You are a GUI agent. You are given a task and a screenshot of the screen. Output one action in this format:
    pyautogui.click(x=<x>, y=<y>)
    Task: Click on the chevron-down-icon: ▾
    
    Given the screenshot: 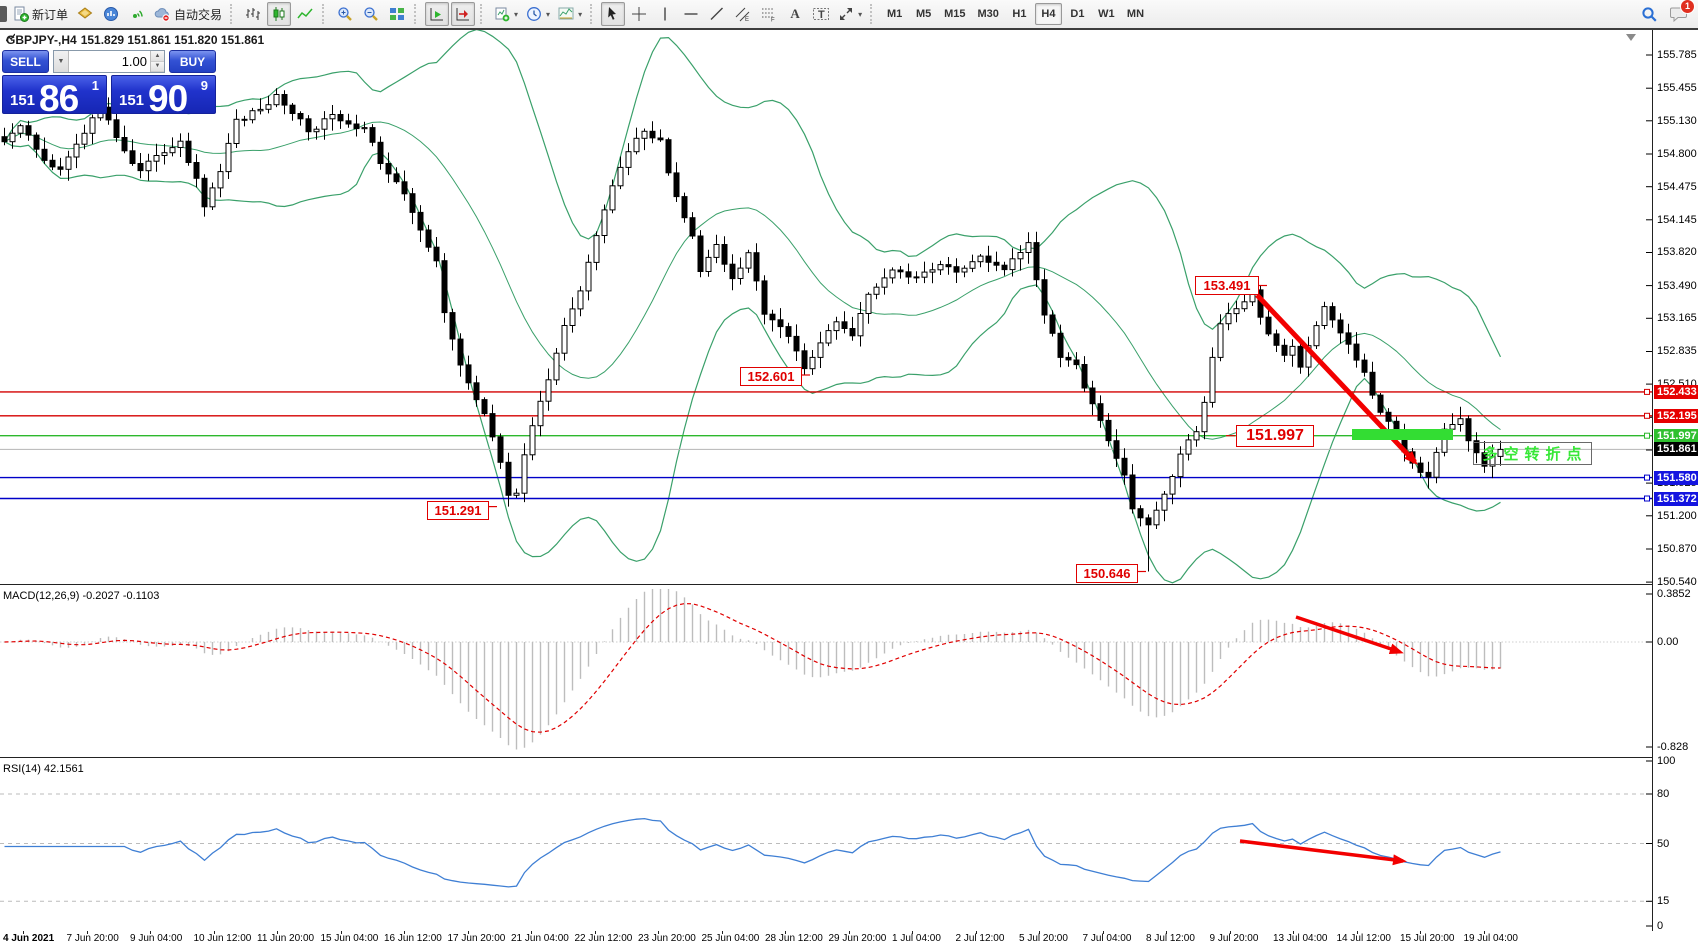 What is the action you would take?
    pyautogui.click(x=516, y=14)
    